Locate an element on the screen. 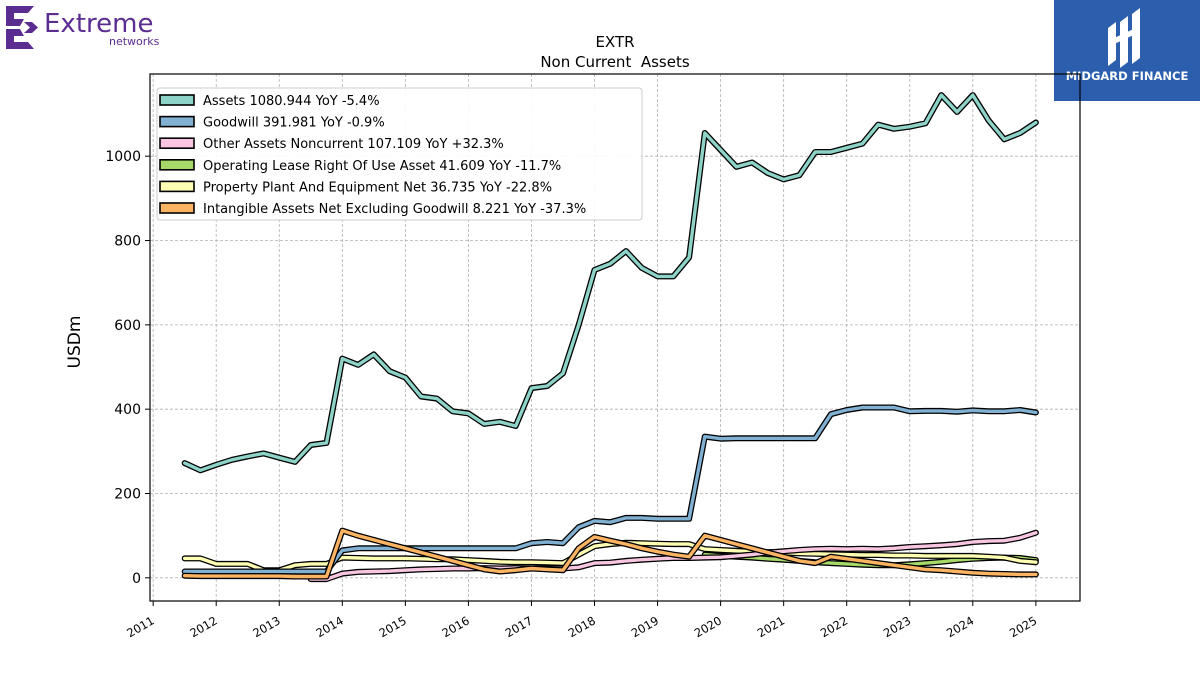 Image resolution: width=1200 pixels, height=675 pixels. x-tick-label: 2020 is located at coordinates (708, 626).